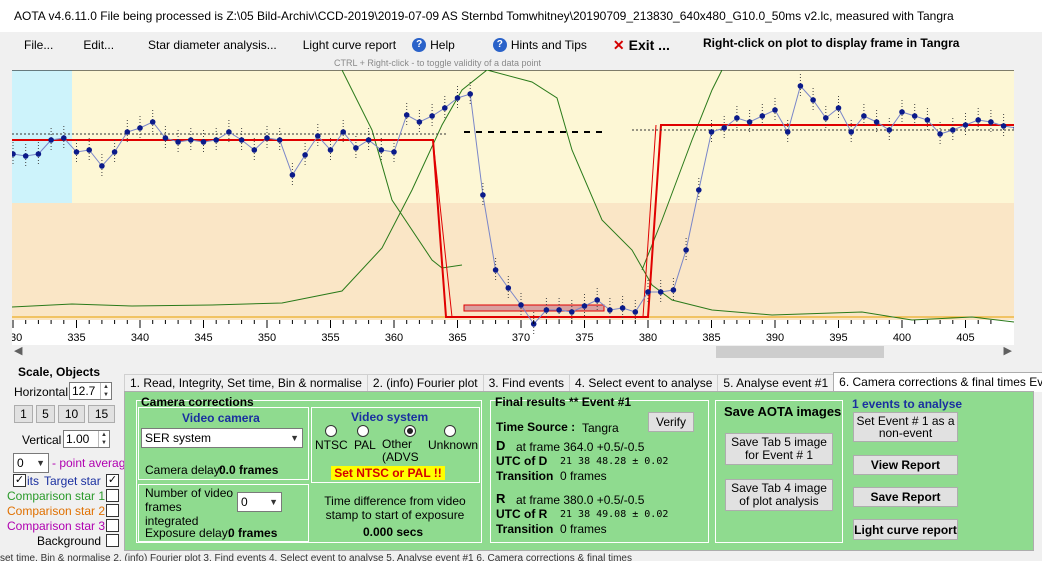  I want to click on frames-integrated-select: 0 ▼, so click(259, 502).